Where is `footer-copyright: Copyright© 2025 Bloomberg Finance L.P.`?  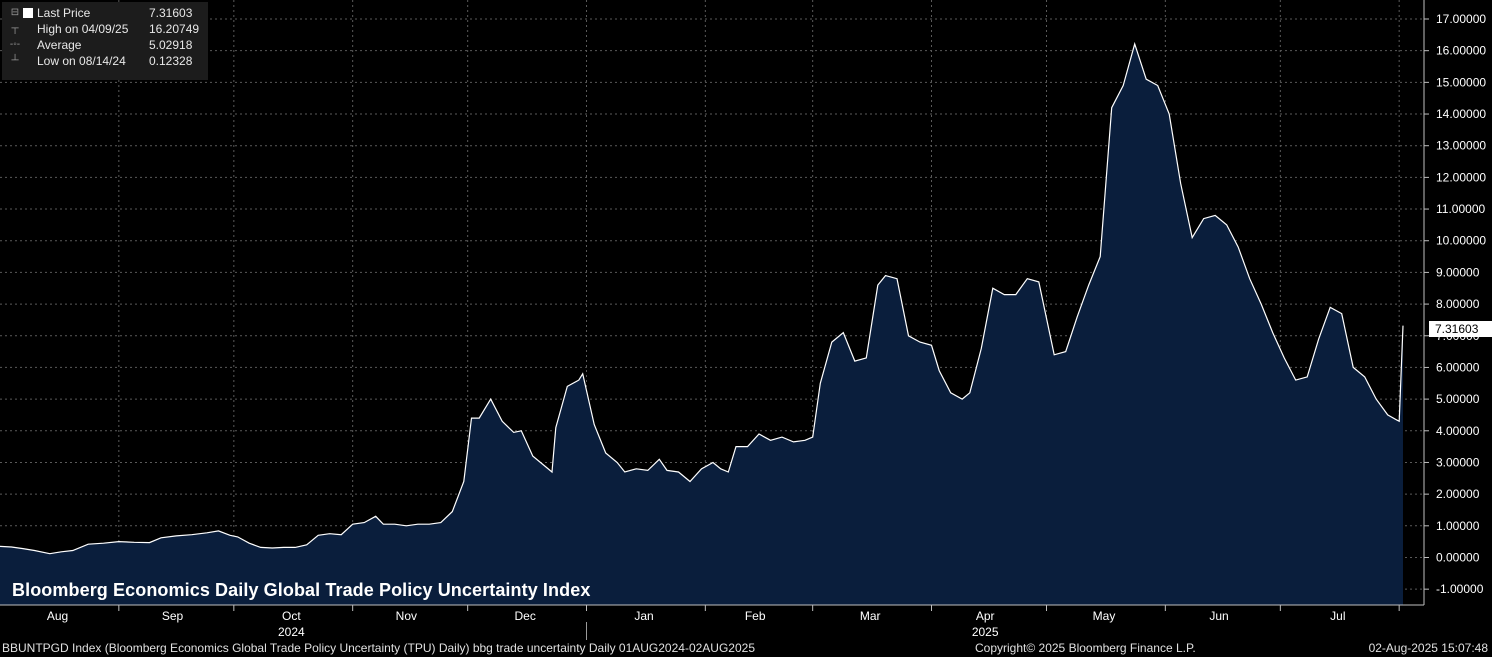 footer-copyright: Copyright© 2025 Bloomberg Finance L.P. is located at coordinates (1085, 648).